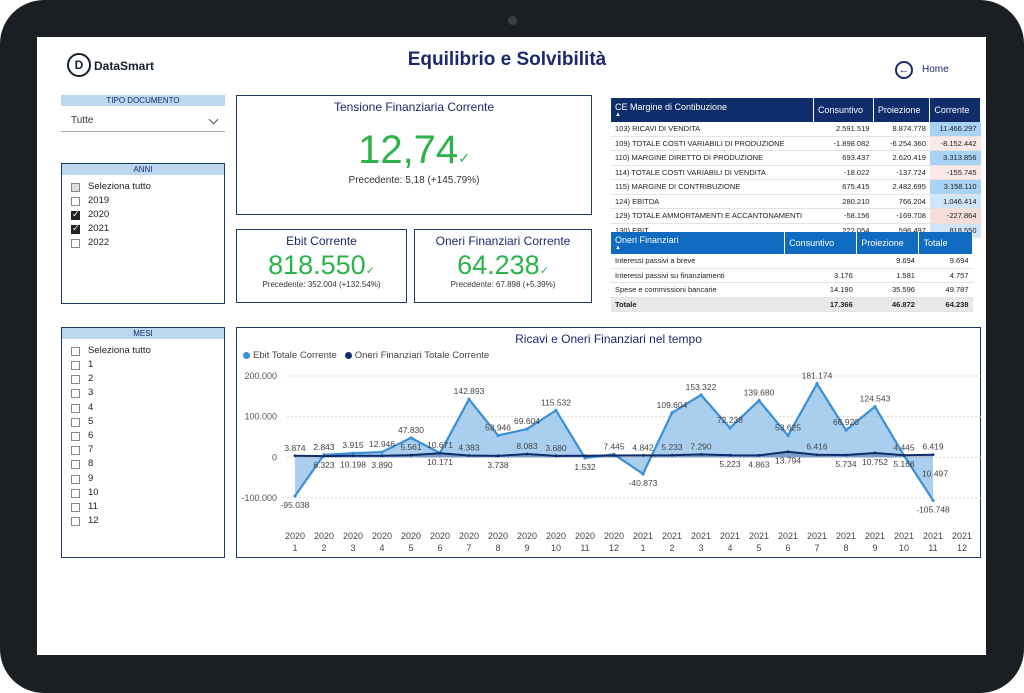 The image size is (1024, 693). What do you see at coordinates (498, 427) in the screenshot?
I see `data-label: 53.946` at bounding box center [498, 427].